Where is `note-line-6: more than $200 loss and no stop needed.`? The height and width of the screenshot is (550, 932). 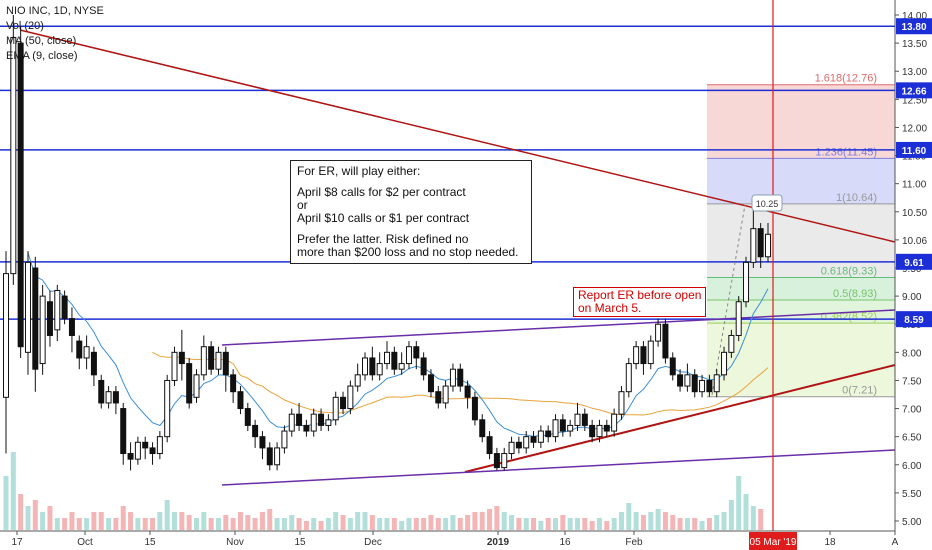
note-line-6: more than $200 loss and no stop needed. is located at coordinates (408, 252).